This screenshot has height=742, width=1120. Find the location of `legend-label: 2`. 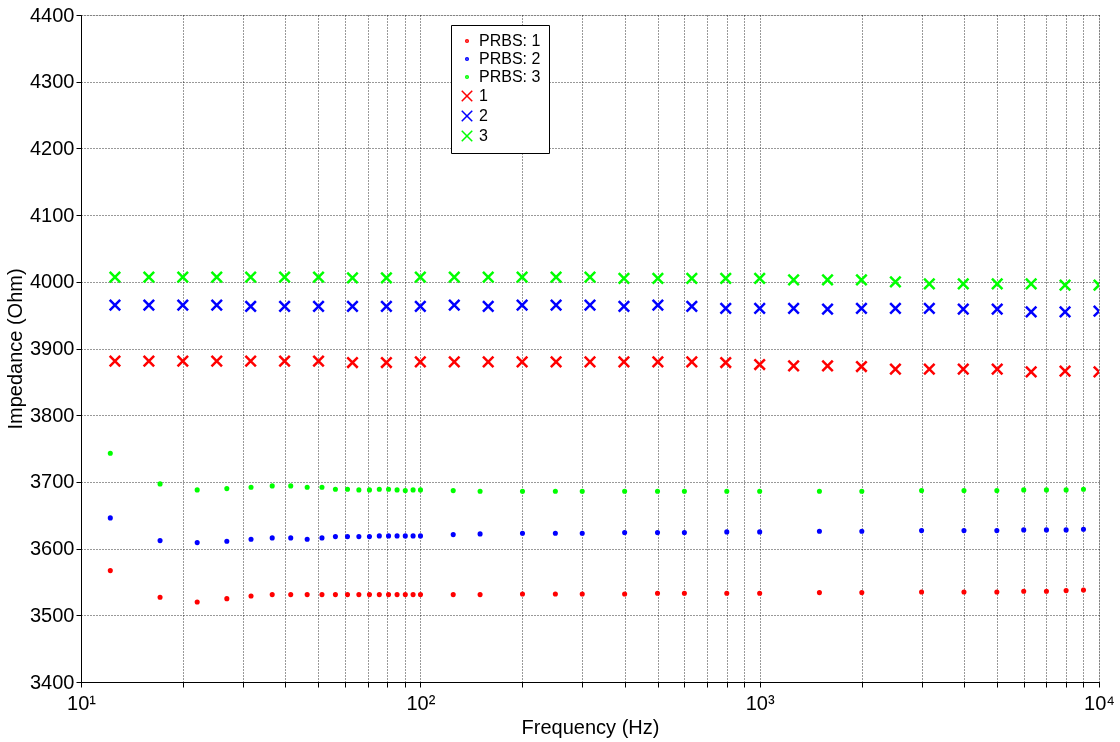

legend-label: 2 is located at coordinates (483, 115).